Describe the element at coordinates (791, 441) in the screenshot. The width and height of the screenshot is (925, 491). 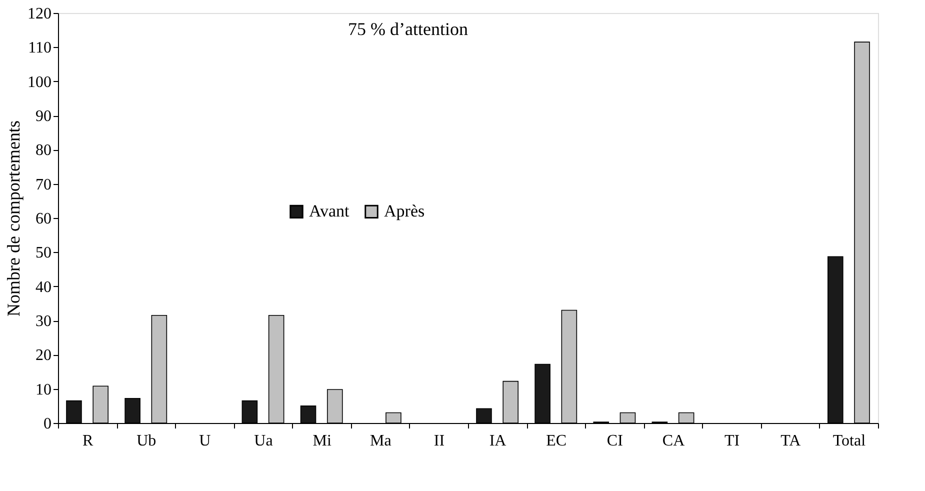
I see `x-tick-label: TA` at that location.